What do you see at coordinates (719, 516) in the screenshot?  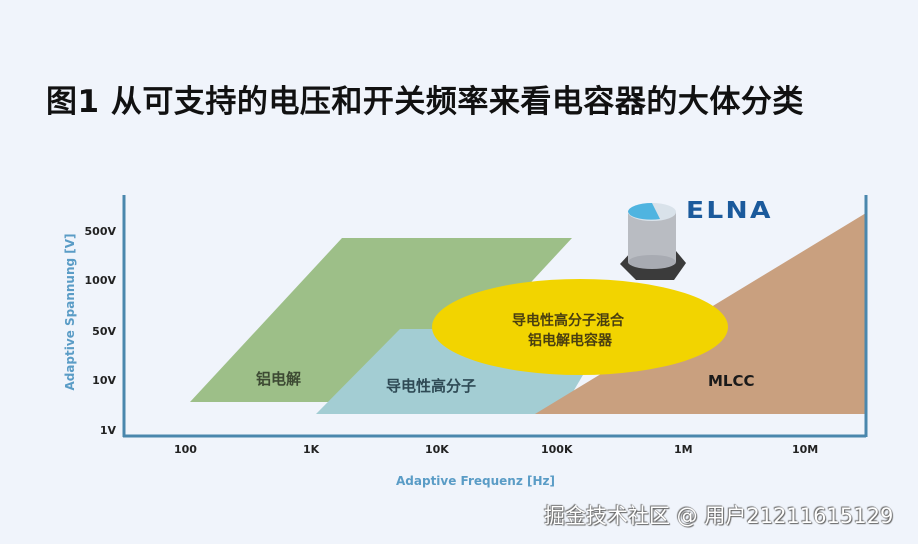 I see `watermark: 掘金技术社区 @ 用户21211615129` at bounding box center [719, 516].